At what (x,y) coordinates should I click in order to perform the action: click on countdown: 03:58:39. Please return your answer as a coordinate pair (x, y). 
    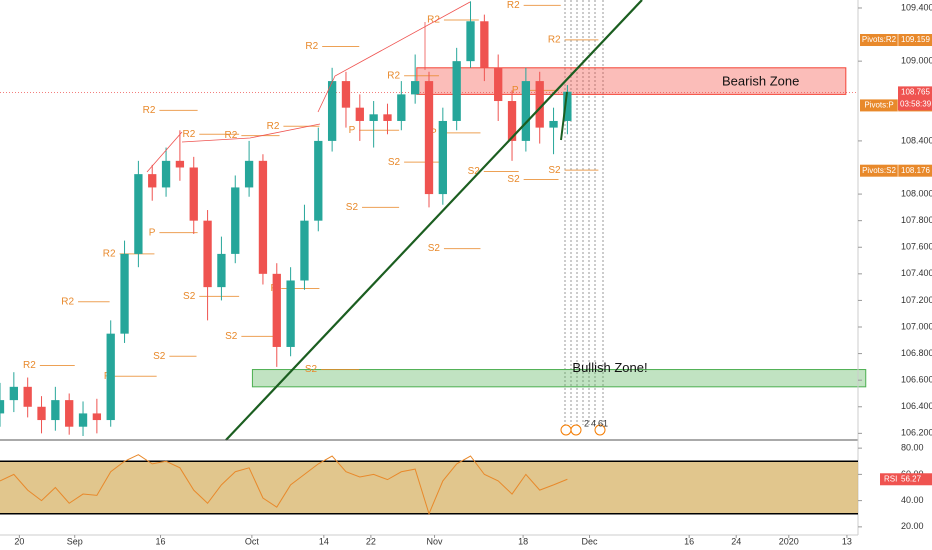
    Looking at the image, I should click on (916, 103).